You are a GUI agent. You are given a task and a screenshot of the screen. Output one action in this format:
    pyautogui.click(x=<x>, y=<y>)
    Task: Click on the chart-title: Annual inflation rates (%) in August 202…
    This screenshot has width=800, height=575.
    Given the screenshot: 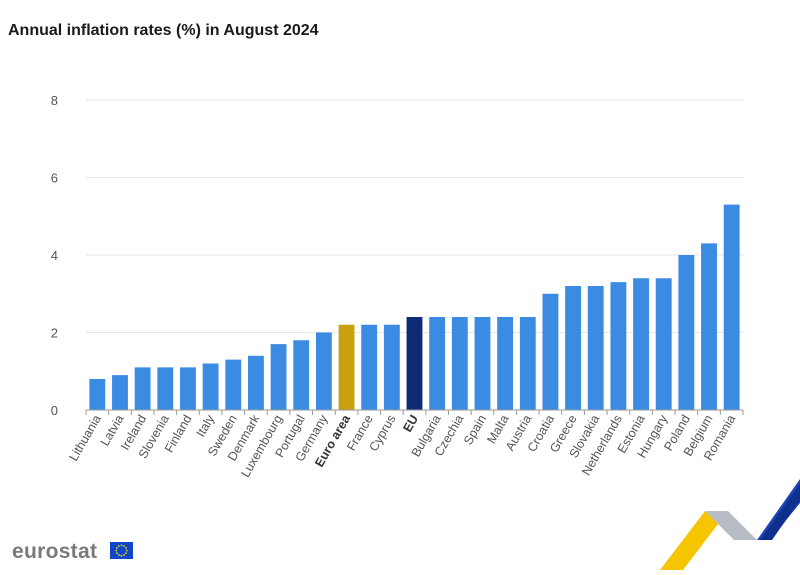 What is the action you would take?
    pyautogui.click(x=163, y=30)
    